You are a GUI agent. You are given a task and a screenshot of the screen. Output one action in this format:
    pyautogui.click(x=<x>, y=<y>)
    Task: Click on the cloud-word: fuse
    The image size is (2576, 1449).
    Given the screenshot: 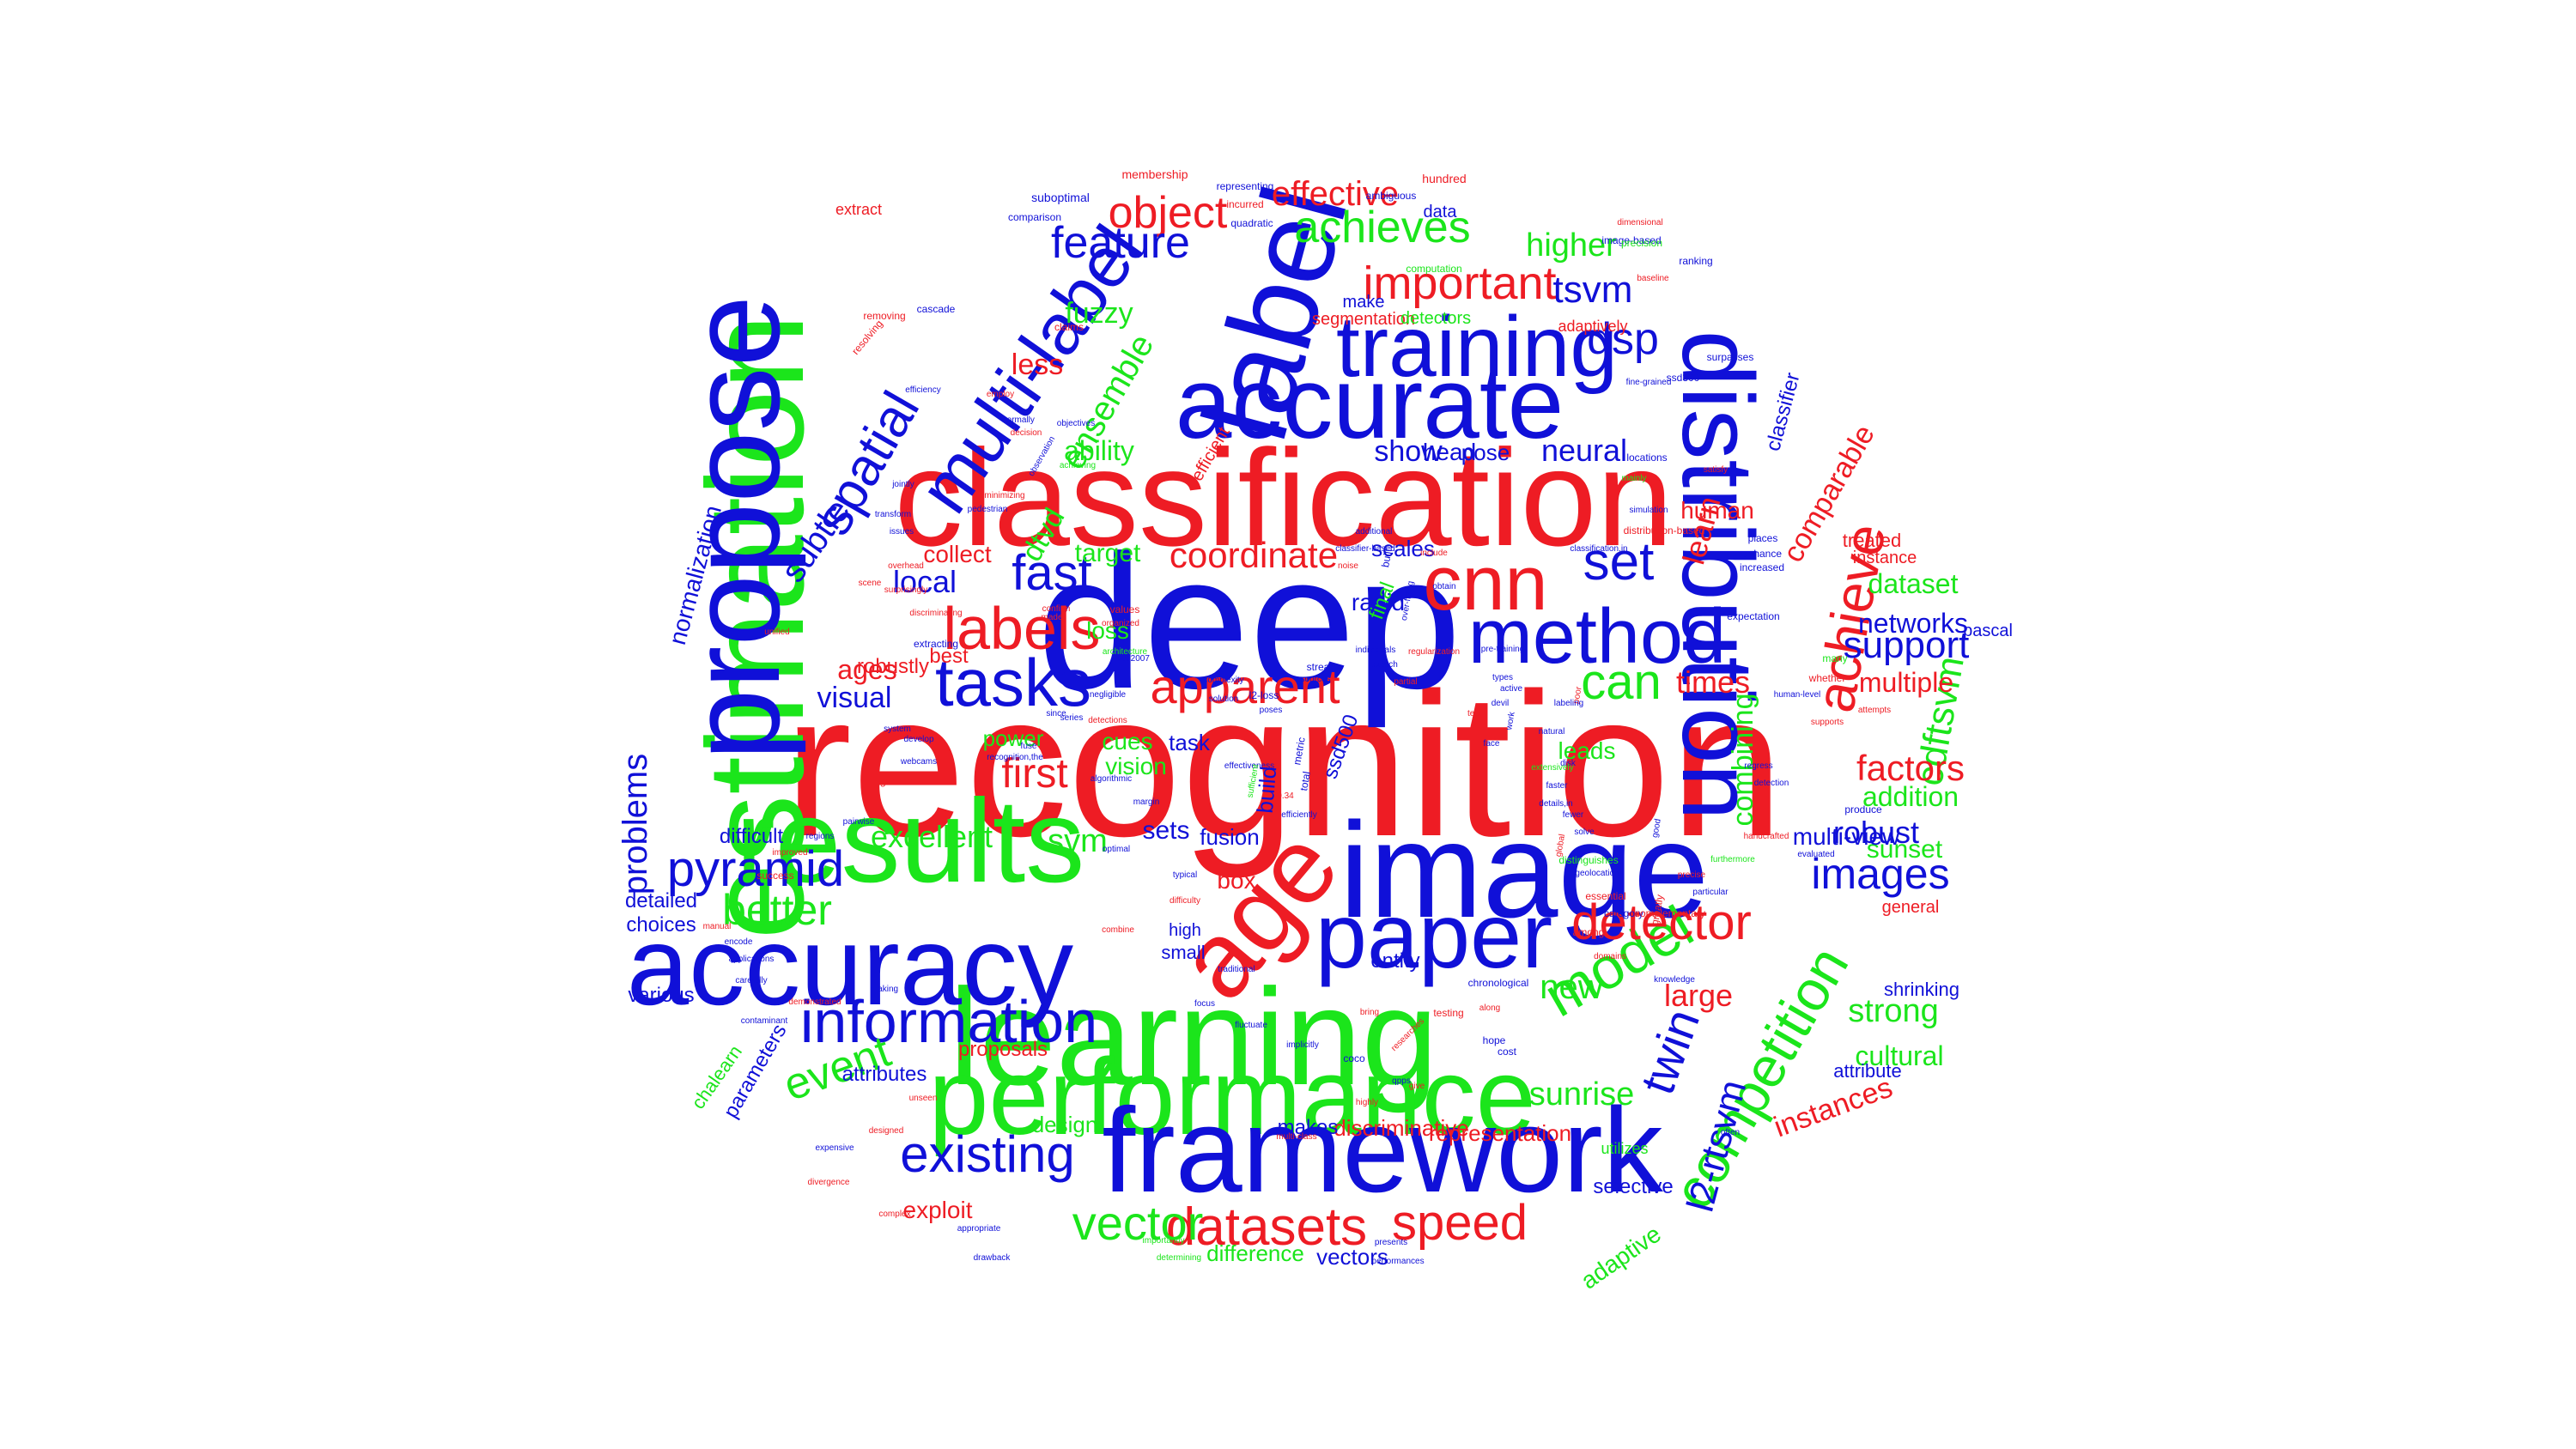 What is the action you would take?
    pyautogui.click(x=1028, y=746)
    